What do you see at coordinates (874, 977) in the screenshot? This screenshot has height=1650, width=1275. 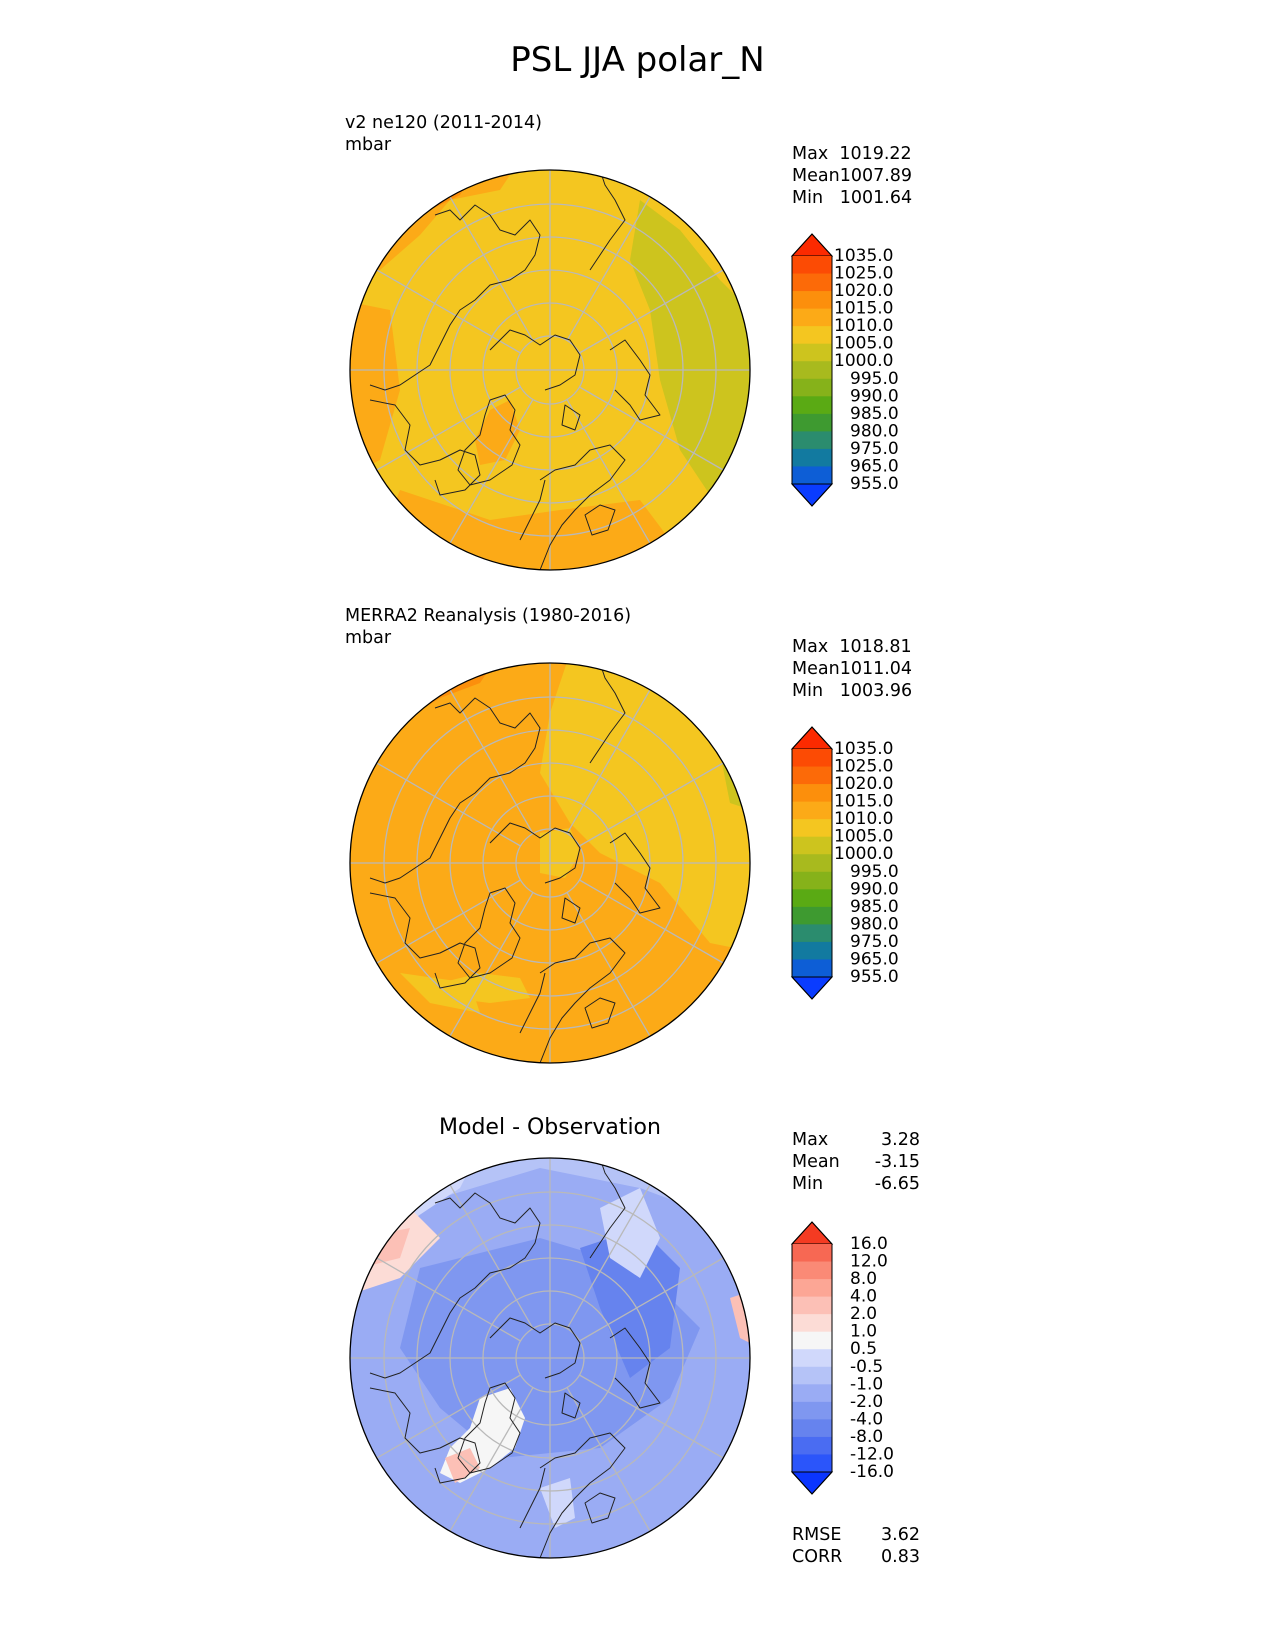 I see `reference-colorbar-tick-label: 955.0` at bounding box center [874, 977].